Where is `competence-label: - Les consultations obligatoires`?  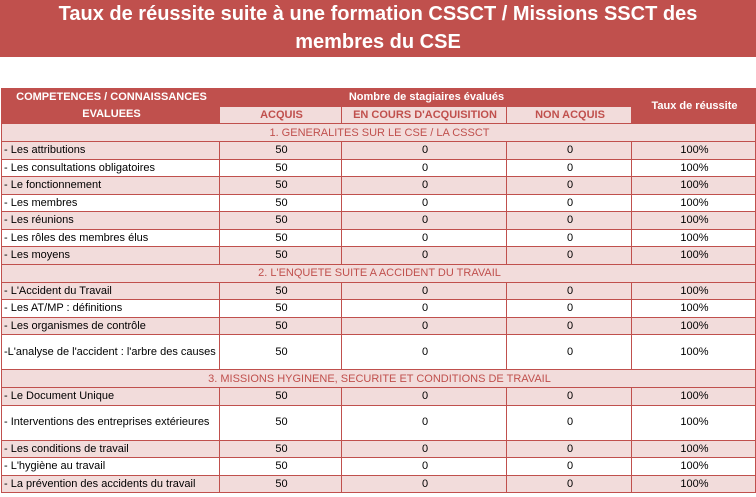 competence-label: - Les consultations obligatoires is located at coordinates (110, 167).